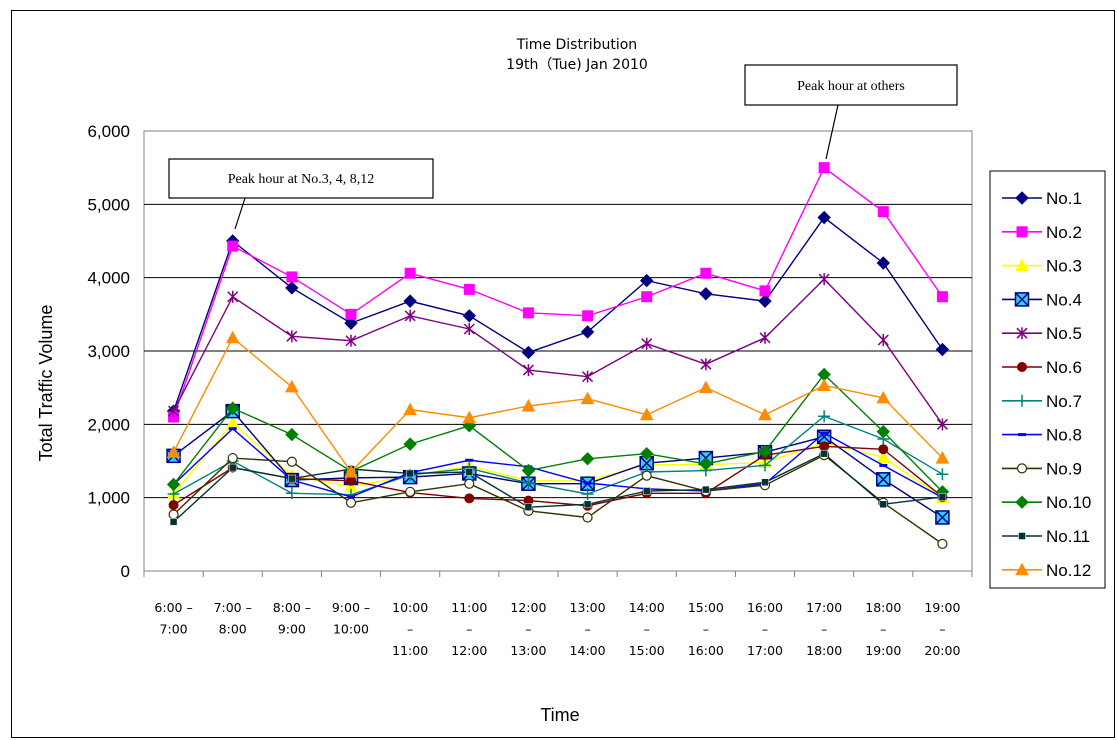 The height and width of the screenshot is (740, 1117). What do you see at coordinates (851, 112) in the screenshot?
I see `annotation-peak-late: Peak hour at others` at bounding box center [851, 112].